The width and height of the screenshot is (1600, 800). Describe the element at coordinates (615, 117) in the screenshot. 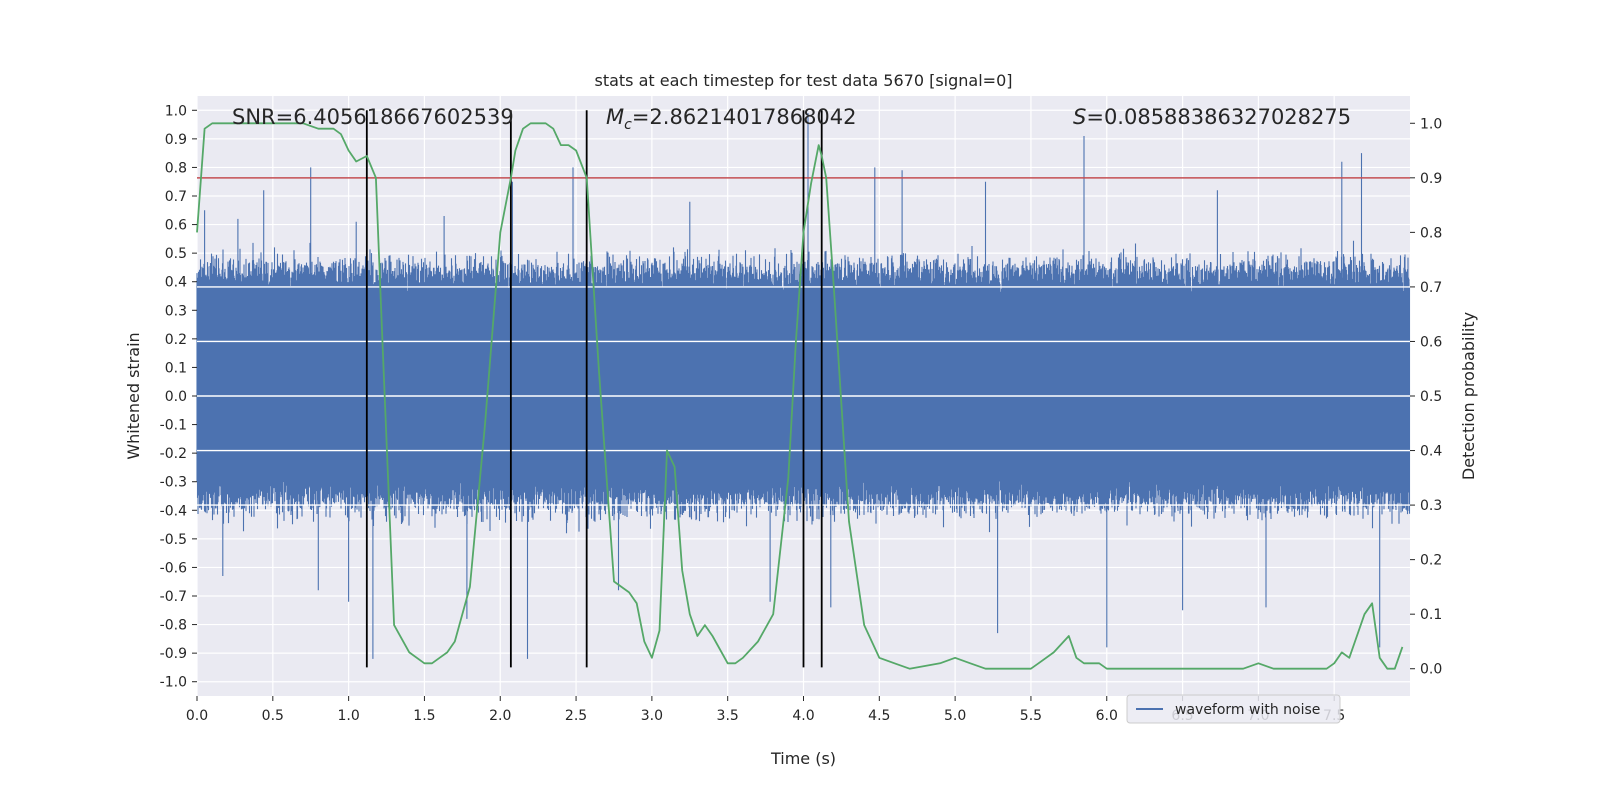

I see `mc-symbol: M` at that location.